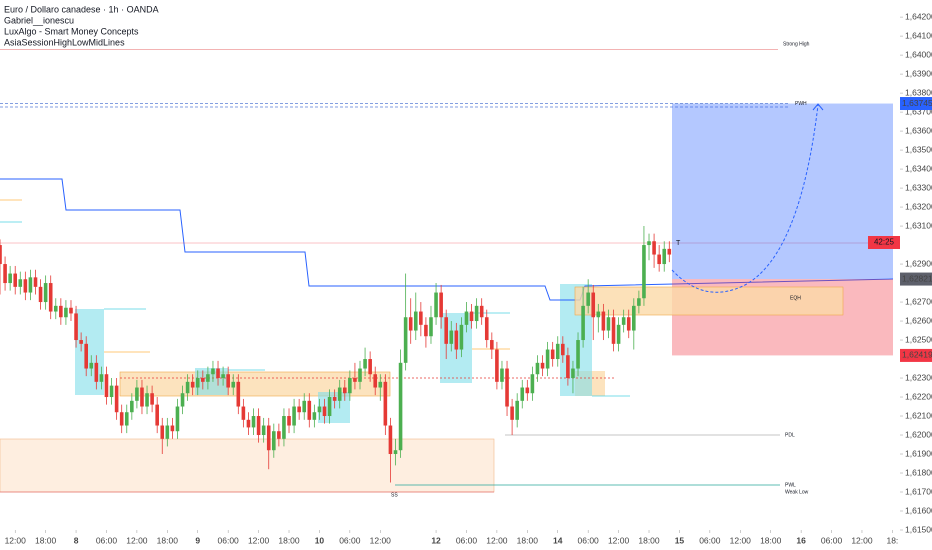  Describe the element at coordinates (71, 31) in the screenshot. I see `legend-entry: LuxAlgo - Smart Money Concepts` at that location.